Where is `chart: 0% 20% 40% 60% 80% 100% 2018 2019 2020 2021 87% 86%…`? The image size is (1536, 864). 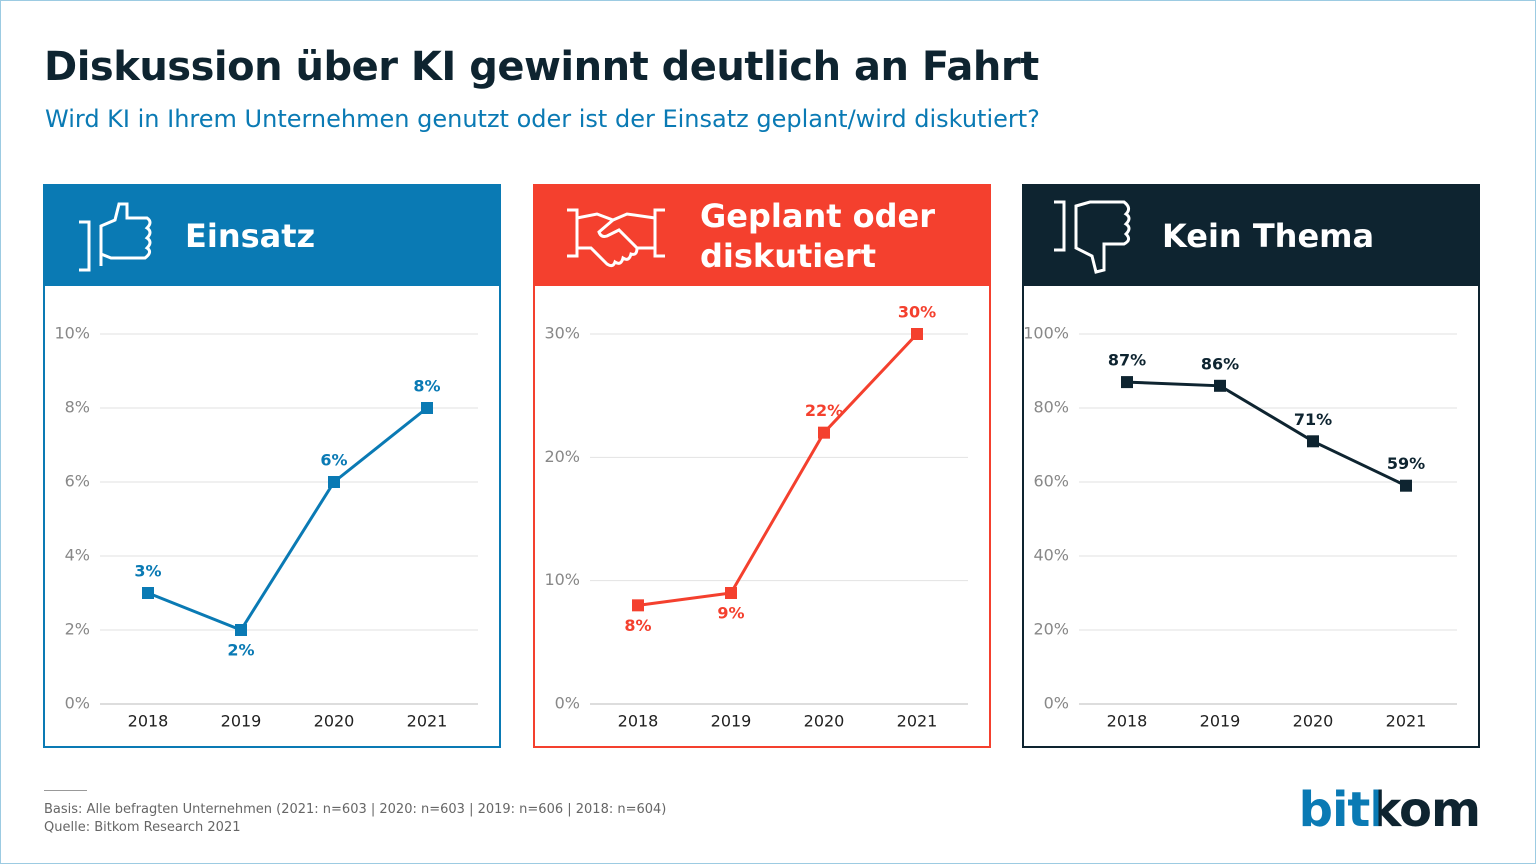 chart: 0% 20% 40% 60% 80% 100% 2018 2019 2020 2021 87% 86%… is located at coordinates (1240, 527).